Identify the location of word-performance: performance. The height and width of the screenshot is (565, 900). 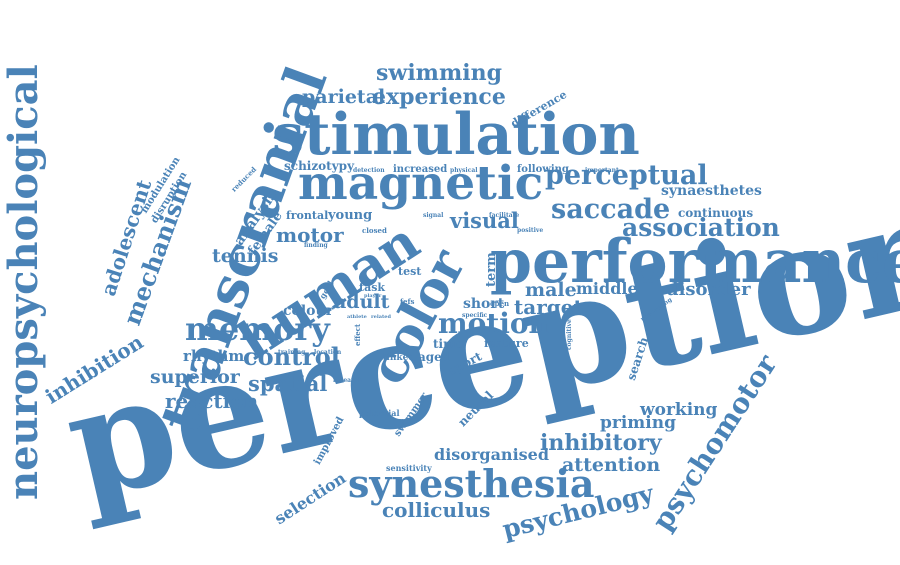
(695, 262).